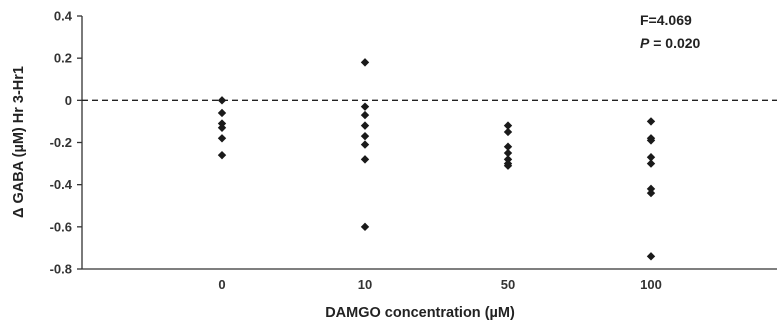 The image size is (777, 324). Describe the element at coordinates (221, 284) in the screenshot. I see `x-tick-label: 0` at that location.